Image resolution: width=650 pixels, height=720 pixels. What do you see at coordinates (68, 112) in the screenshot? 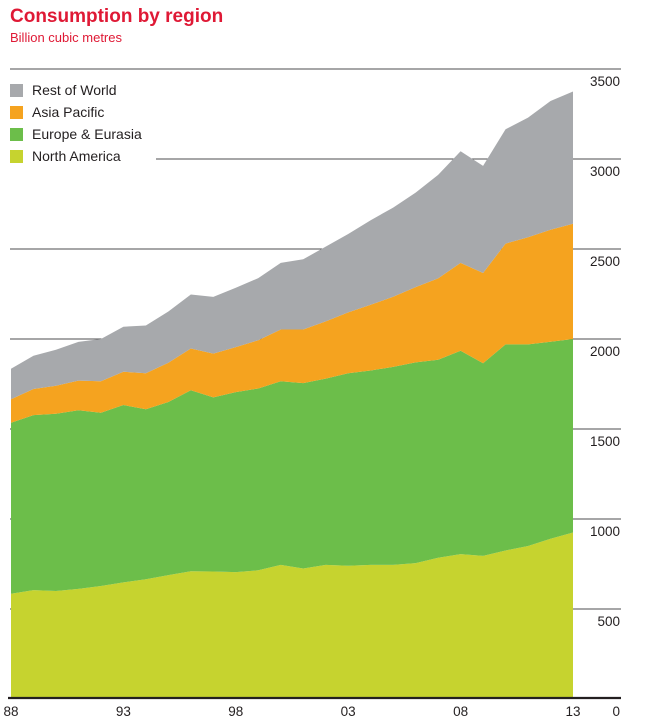
I see `legend-label: Asia Pacific` at bounding box center [68, 112].